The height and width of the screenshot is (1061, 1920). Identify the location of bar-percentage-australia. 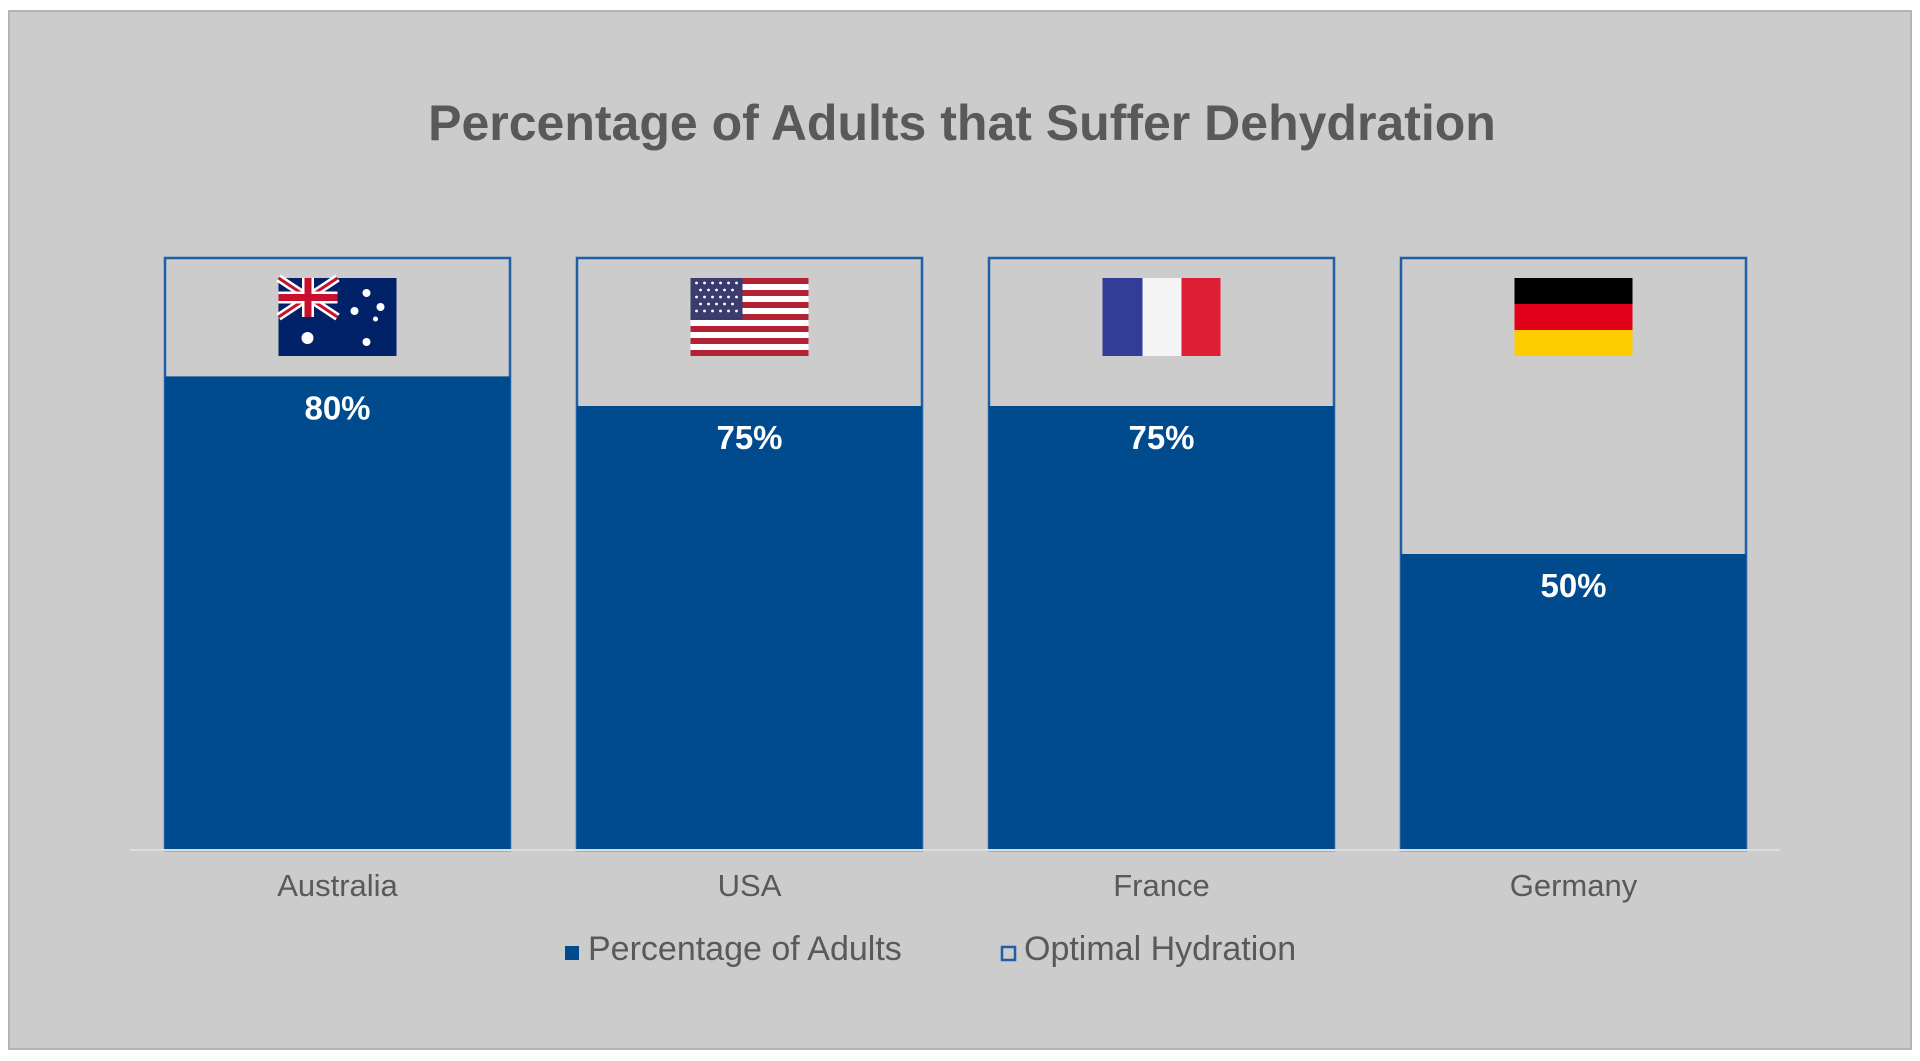
(337, 613).